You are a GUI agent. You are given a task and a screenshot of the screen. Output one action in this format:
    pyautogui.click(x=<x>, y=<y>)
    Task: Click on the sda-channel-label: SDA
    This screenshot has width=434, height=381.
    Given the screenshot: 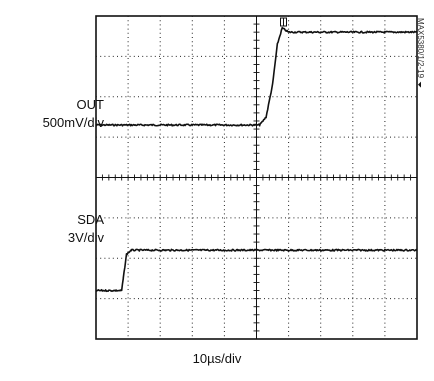 What is the action you would take?
    pyautogui.click(x=90, y=219)
    